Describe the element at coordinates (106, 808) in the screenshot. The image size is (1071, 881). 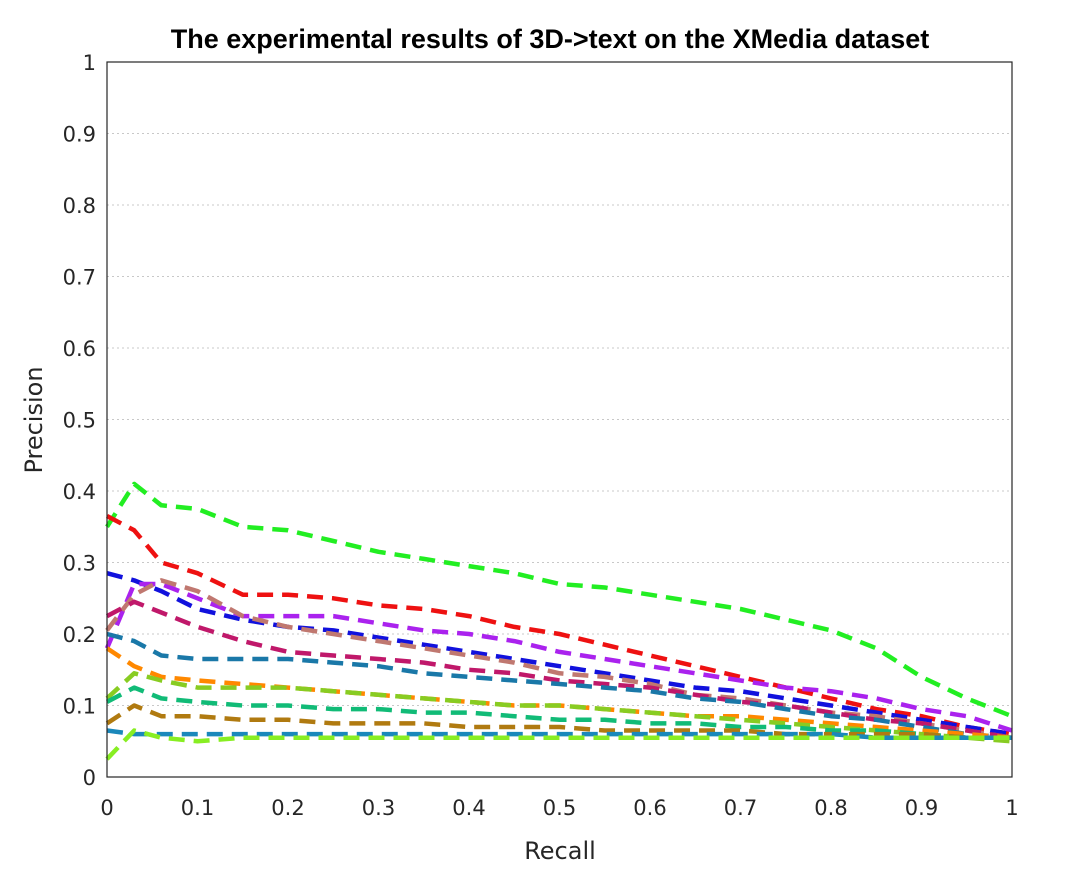
I see `x-tick-label: 0` at that location.